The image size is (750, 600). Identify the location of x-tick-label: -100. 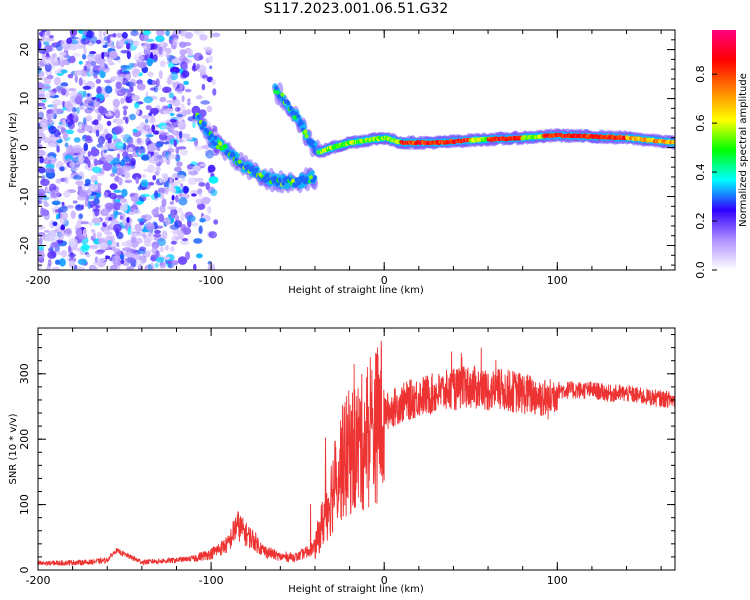
(211, 280).